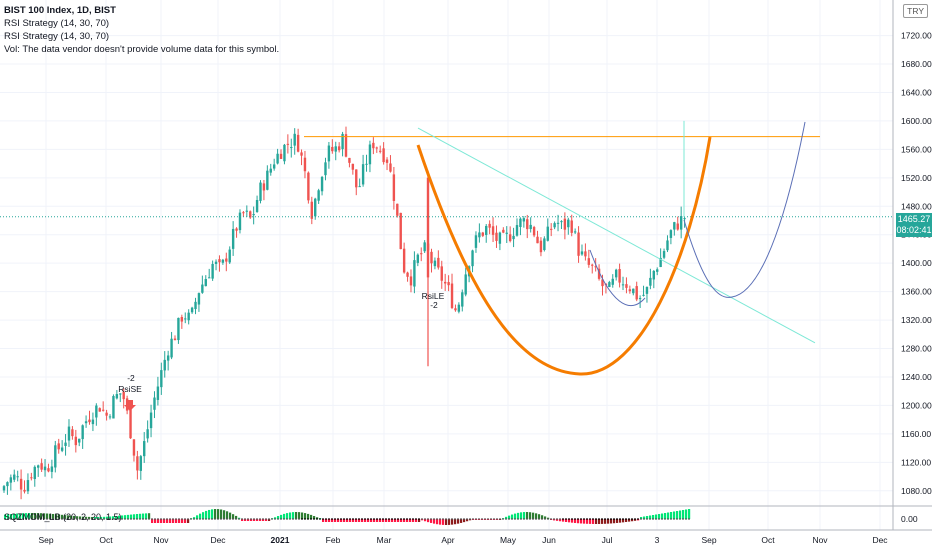  What do you see at coordinates (106, 540) in the screenshot?
I see `x-tick-label: Oct` at bounding box center [106, 540].